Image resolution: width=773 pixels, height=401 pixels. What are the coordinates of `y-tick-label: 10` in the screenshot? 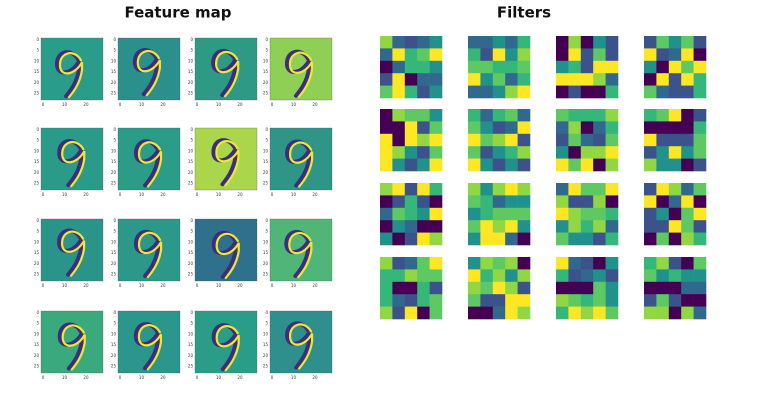 It's located at (37, 333).